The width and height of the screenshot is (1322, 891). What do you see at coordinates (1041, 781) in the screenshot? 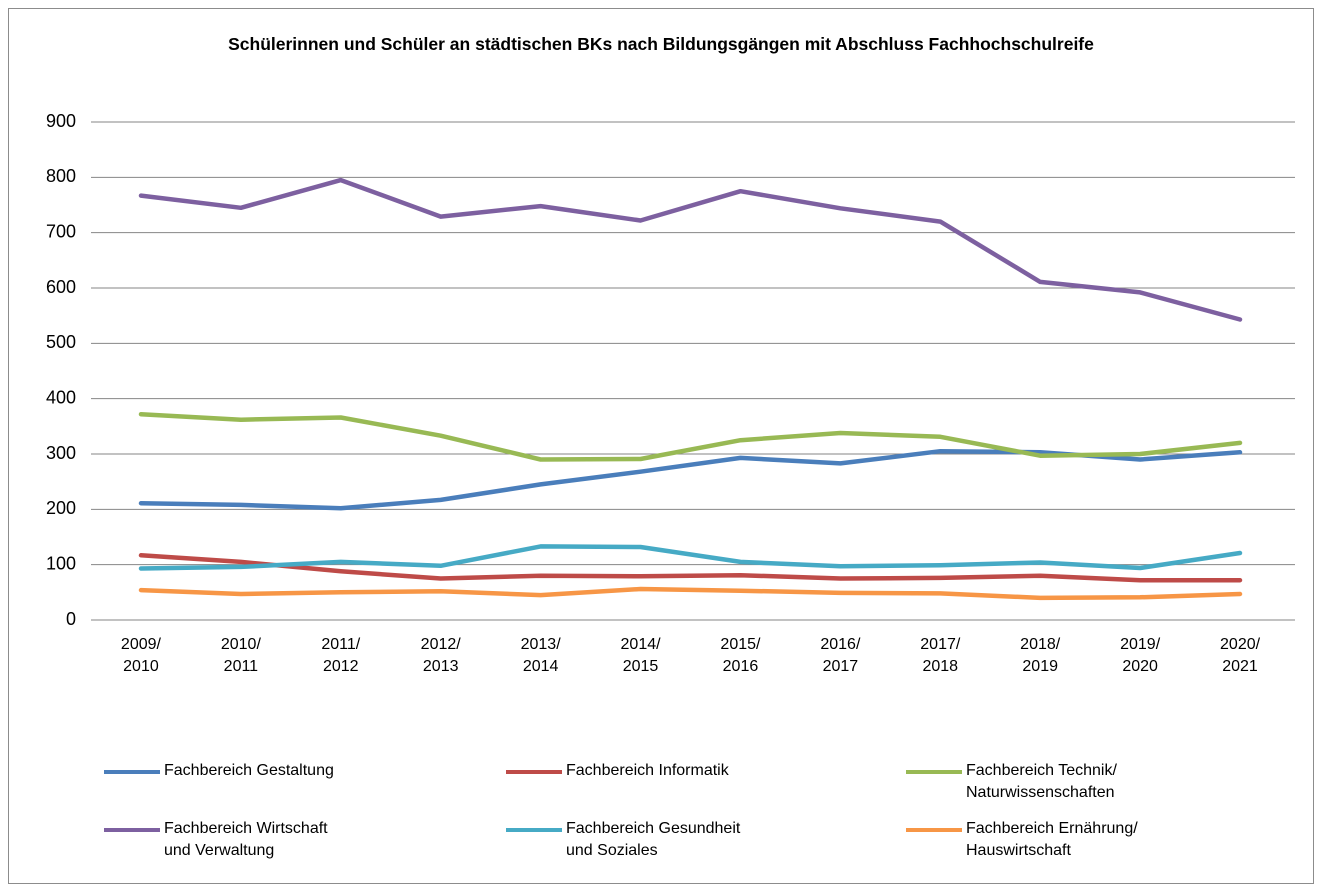
I see `legend-label: Fachbereich Technik/ Naturwissenschaften` at bounding box center [1041, 781].